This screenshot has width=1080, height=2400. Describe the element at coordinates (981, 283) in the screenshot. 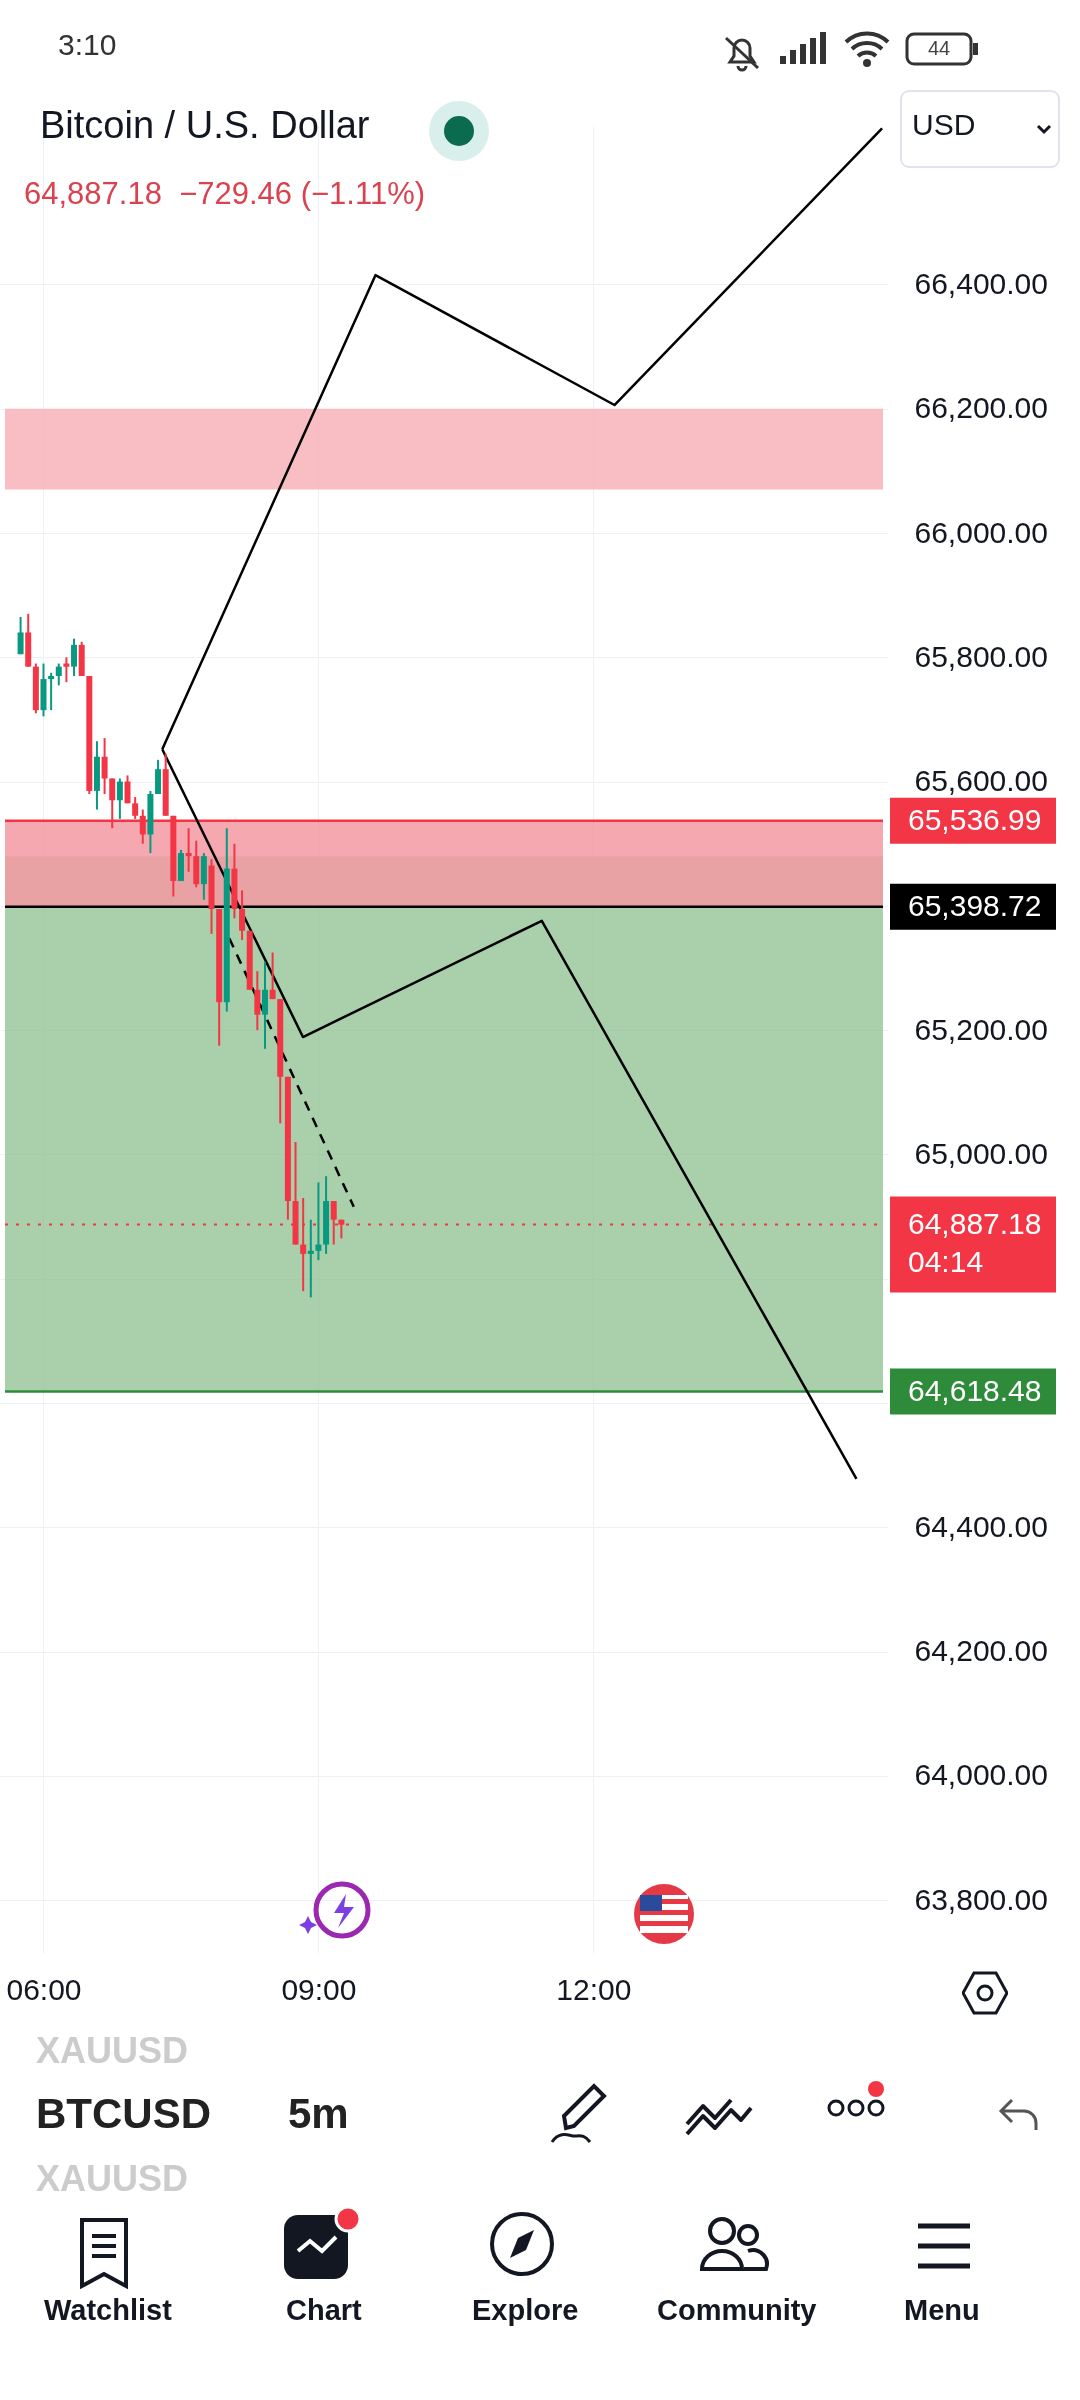

I see `y-tick-label: 66,400.00` at that location.